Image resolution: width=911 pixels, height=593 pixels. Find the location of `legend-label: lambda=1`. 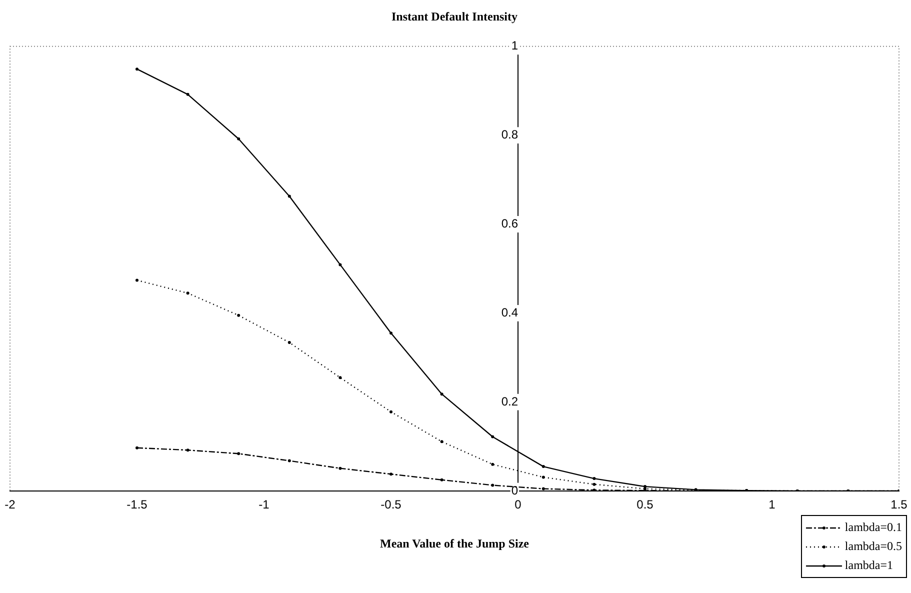

legend-label: lambda=1 is located at coordinates (868, 565).